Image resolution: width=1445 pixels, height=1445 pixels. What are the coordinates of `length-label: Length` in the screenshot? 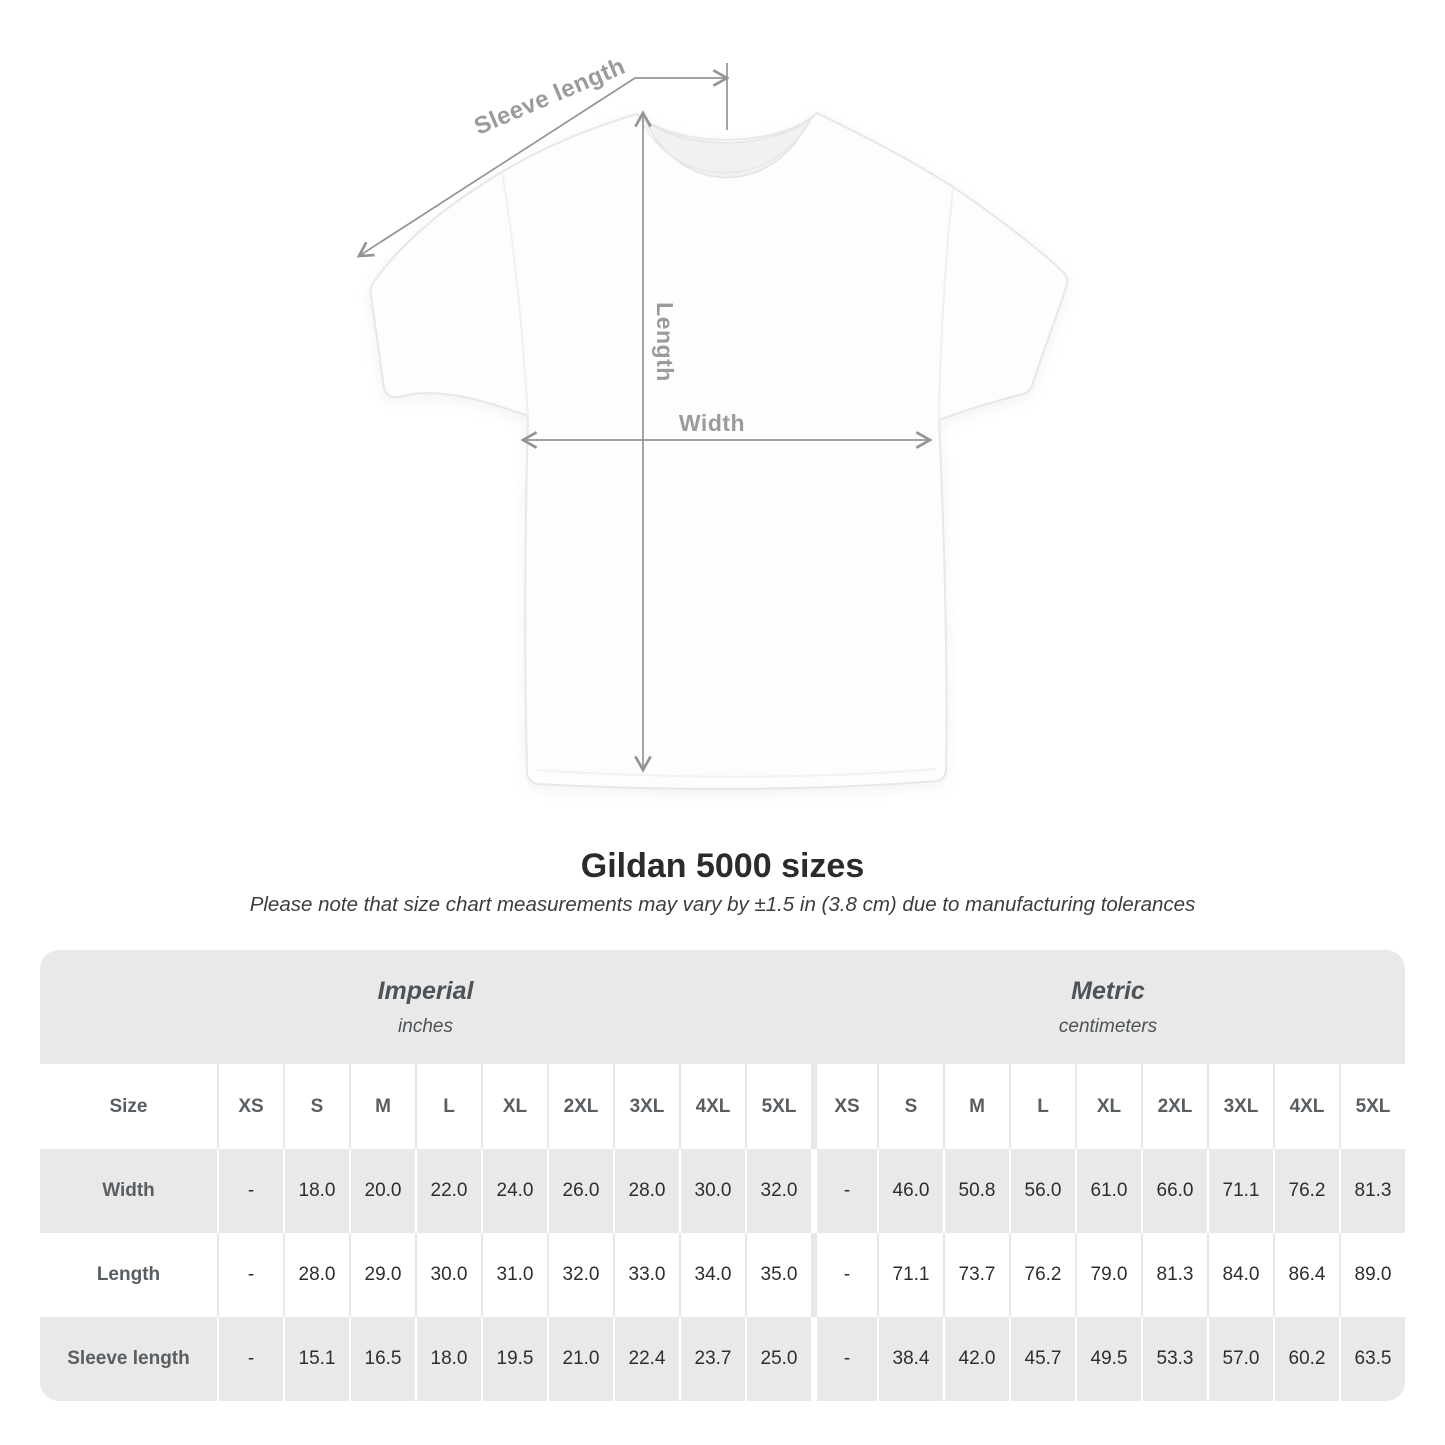 It's located at (665, 342).